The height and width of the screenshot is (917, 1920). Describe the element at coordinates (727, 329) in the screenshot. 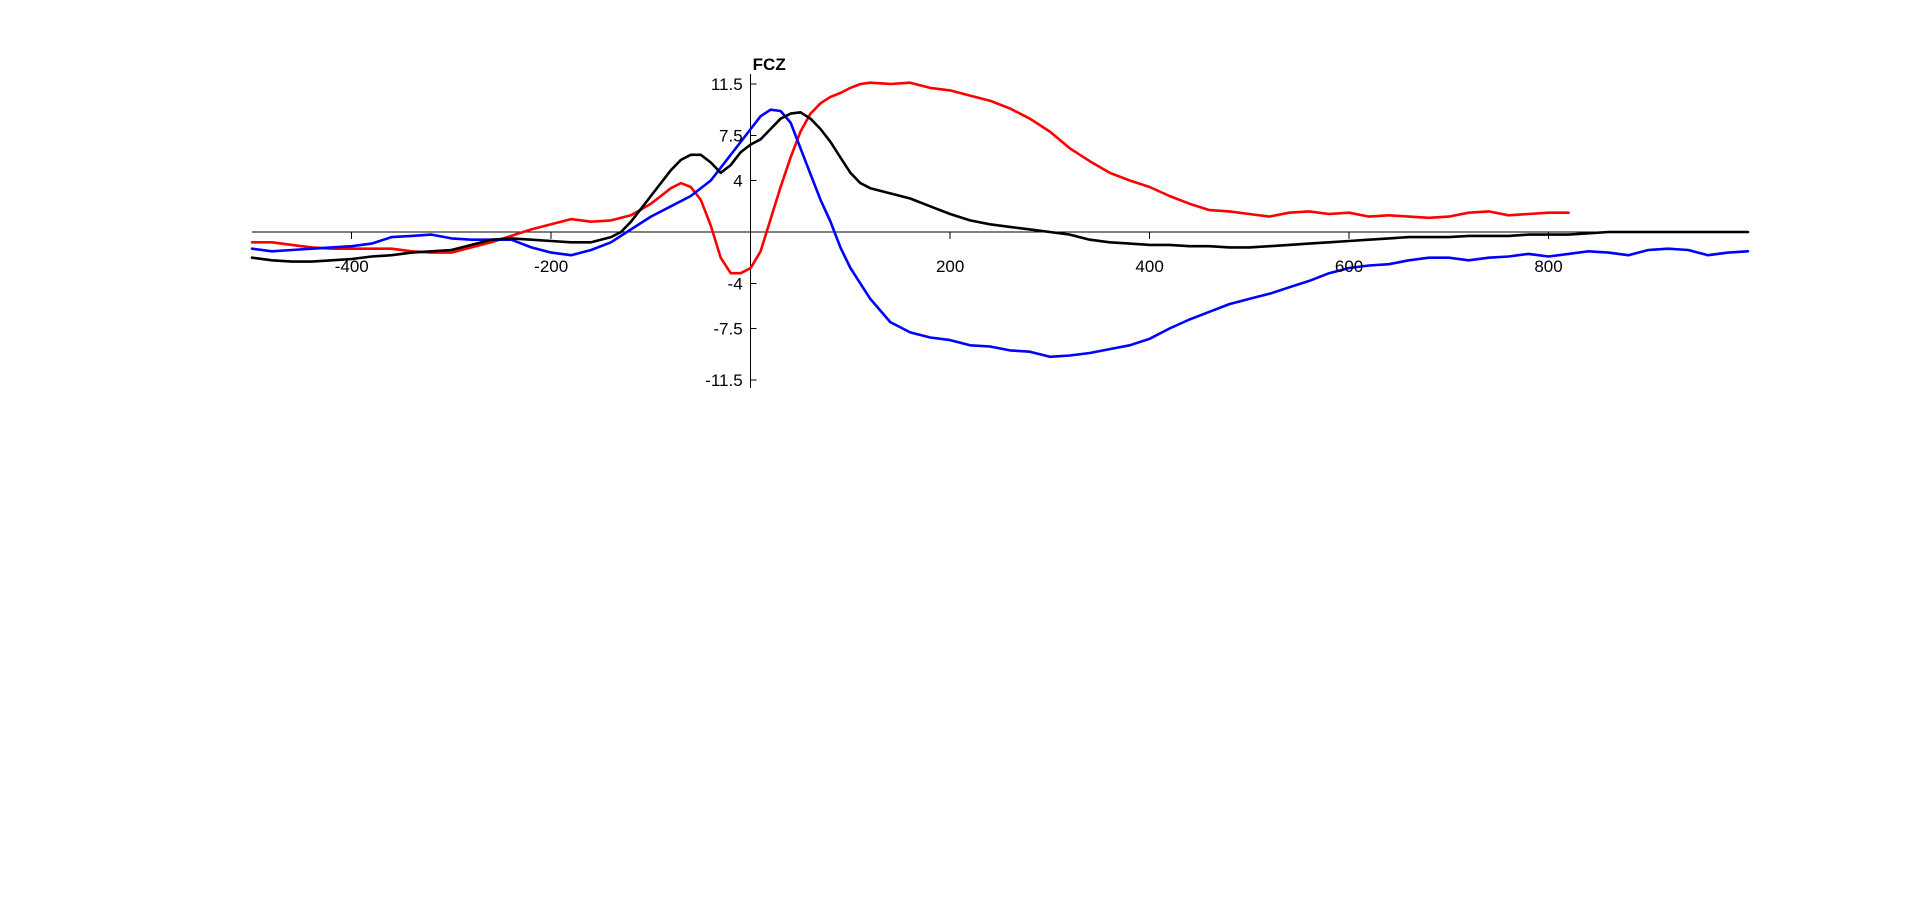

I see `y-tick-label: -7.5` at that location.